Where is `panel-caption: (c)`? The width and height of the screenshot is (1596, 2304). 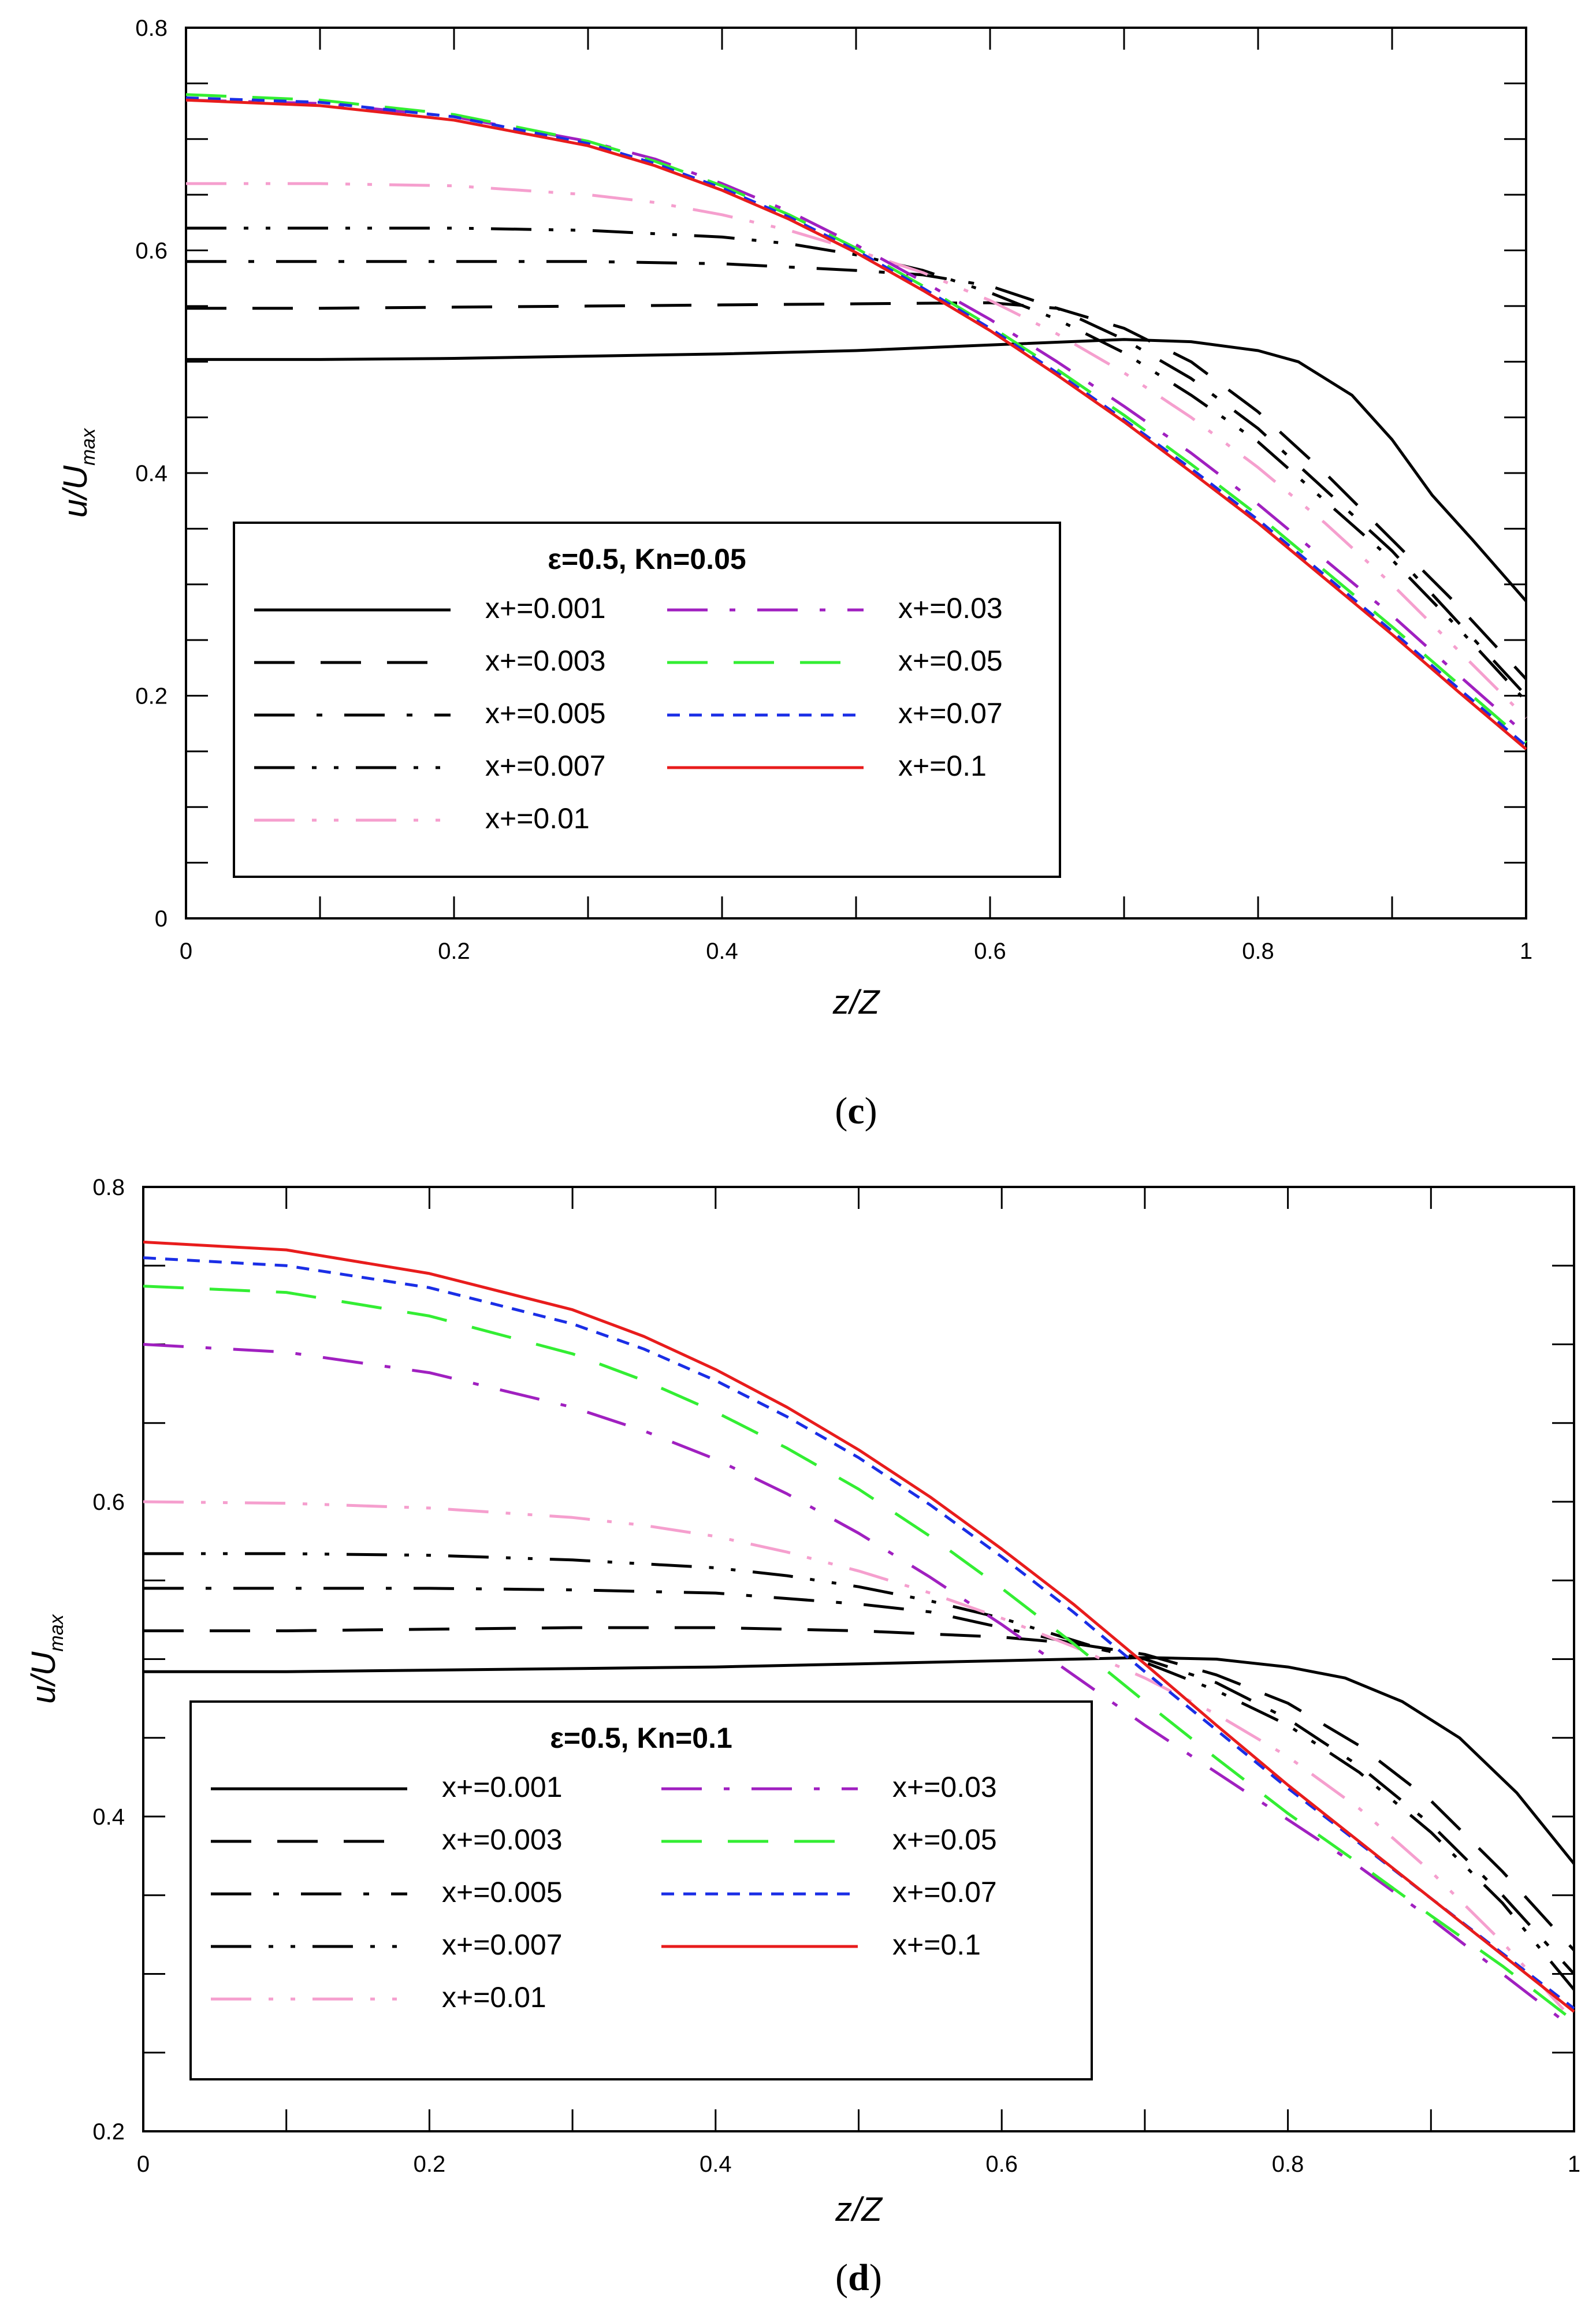 panel-caption: (c) is located at coordinates (856, 1111).